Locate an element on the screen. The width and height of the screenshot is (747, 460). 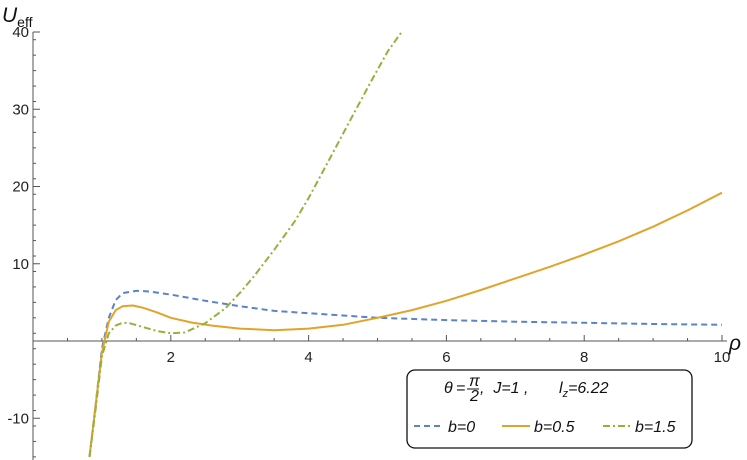
x-tick-label: 2 is located at coordinates (171, 357).